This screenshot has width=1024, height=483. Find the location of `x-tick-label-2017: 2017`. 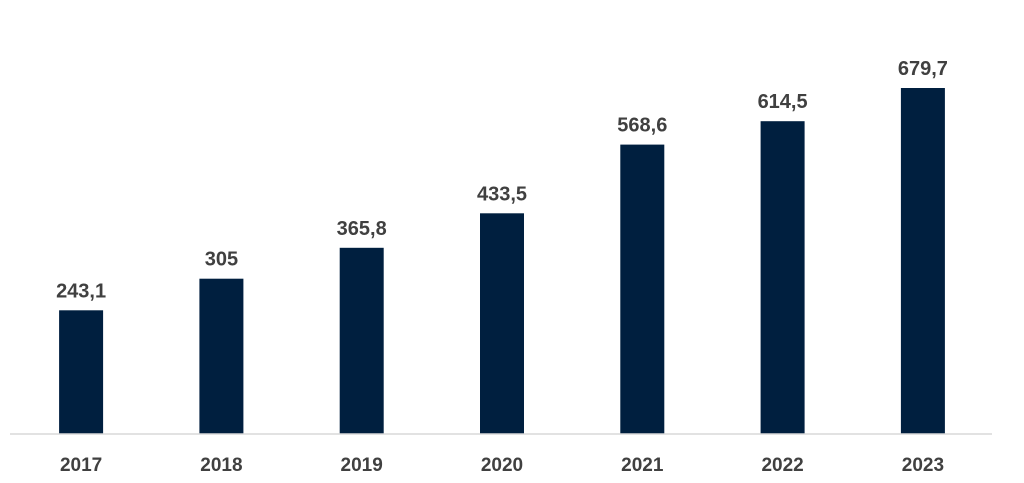

x-tick-label-2017: 2017 is located at coordinates (81, 465).